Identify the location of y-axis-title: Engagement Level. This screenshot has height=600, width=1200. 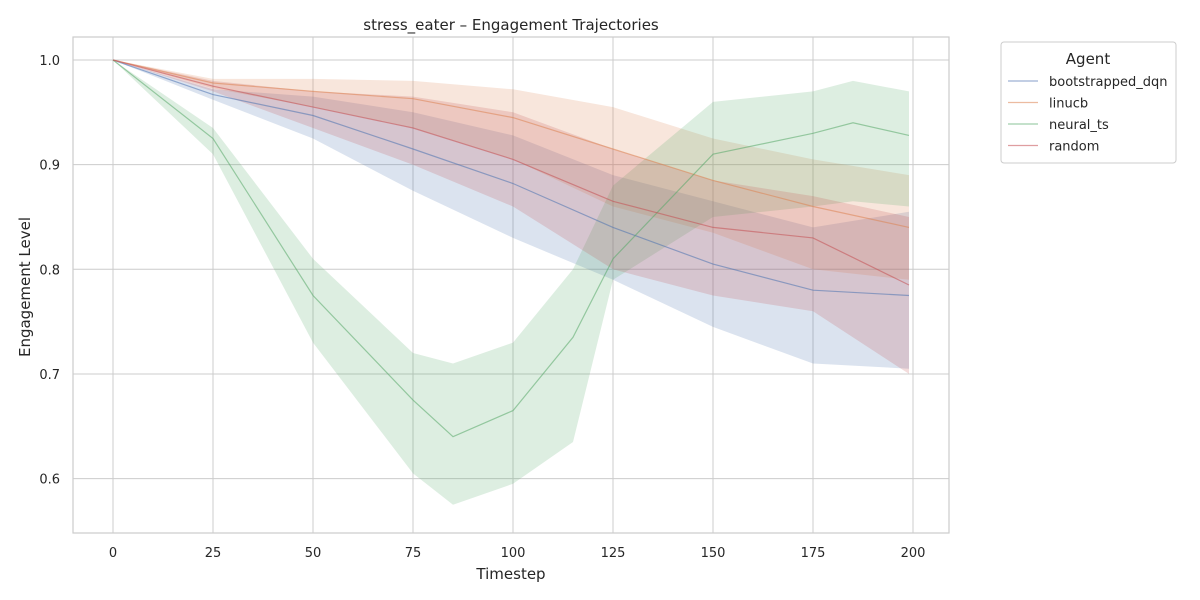
(25, 287).